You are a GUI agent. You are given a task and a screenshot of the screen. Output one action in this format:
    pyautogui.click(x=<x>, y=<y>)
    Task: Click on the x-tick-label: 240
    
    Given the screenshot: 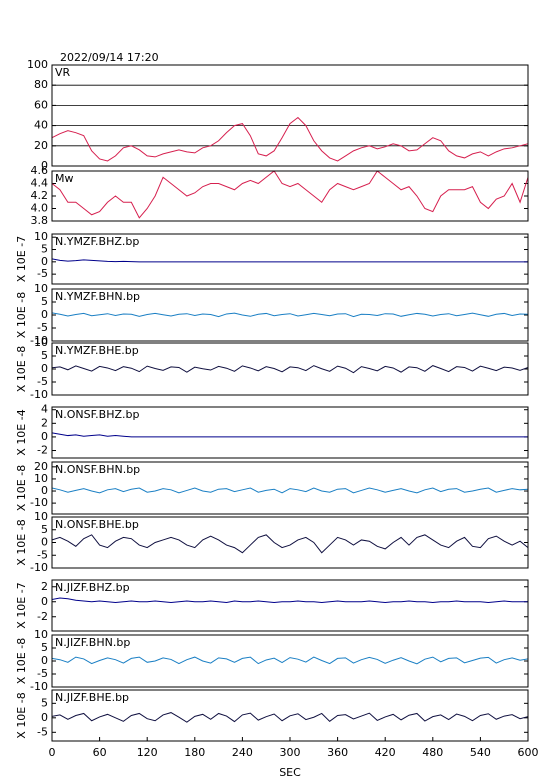 What is the action you would take?
    pyautogui.click(x=242, y=752)
    